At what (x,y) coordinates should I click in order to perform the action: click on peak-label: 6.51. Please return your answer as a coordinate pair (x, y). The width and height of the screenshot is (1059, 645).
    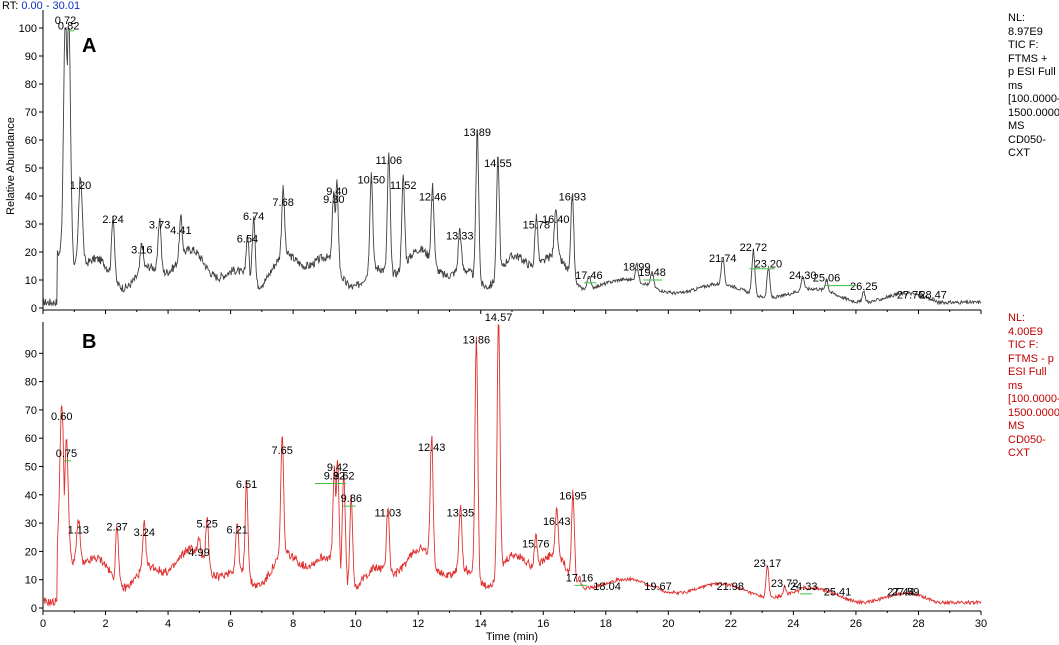
    Looking at the image, I should click on (246, 485).